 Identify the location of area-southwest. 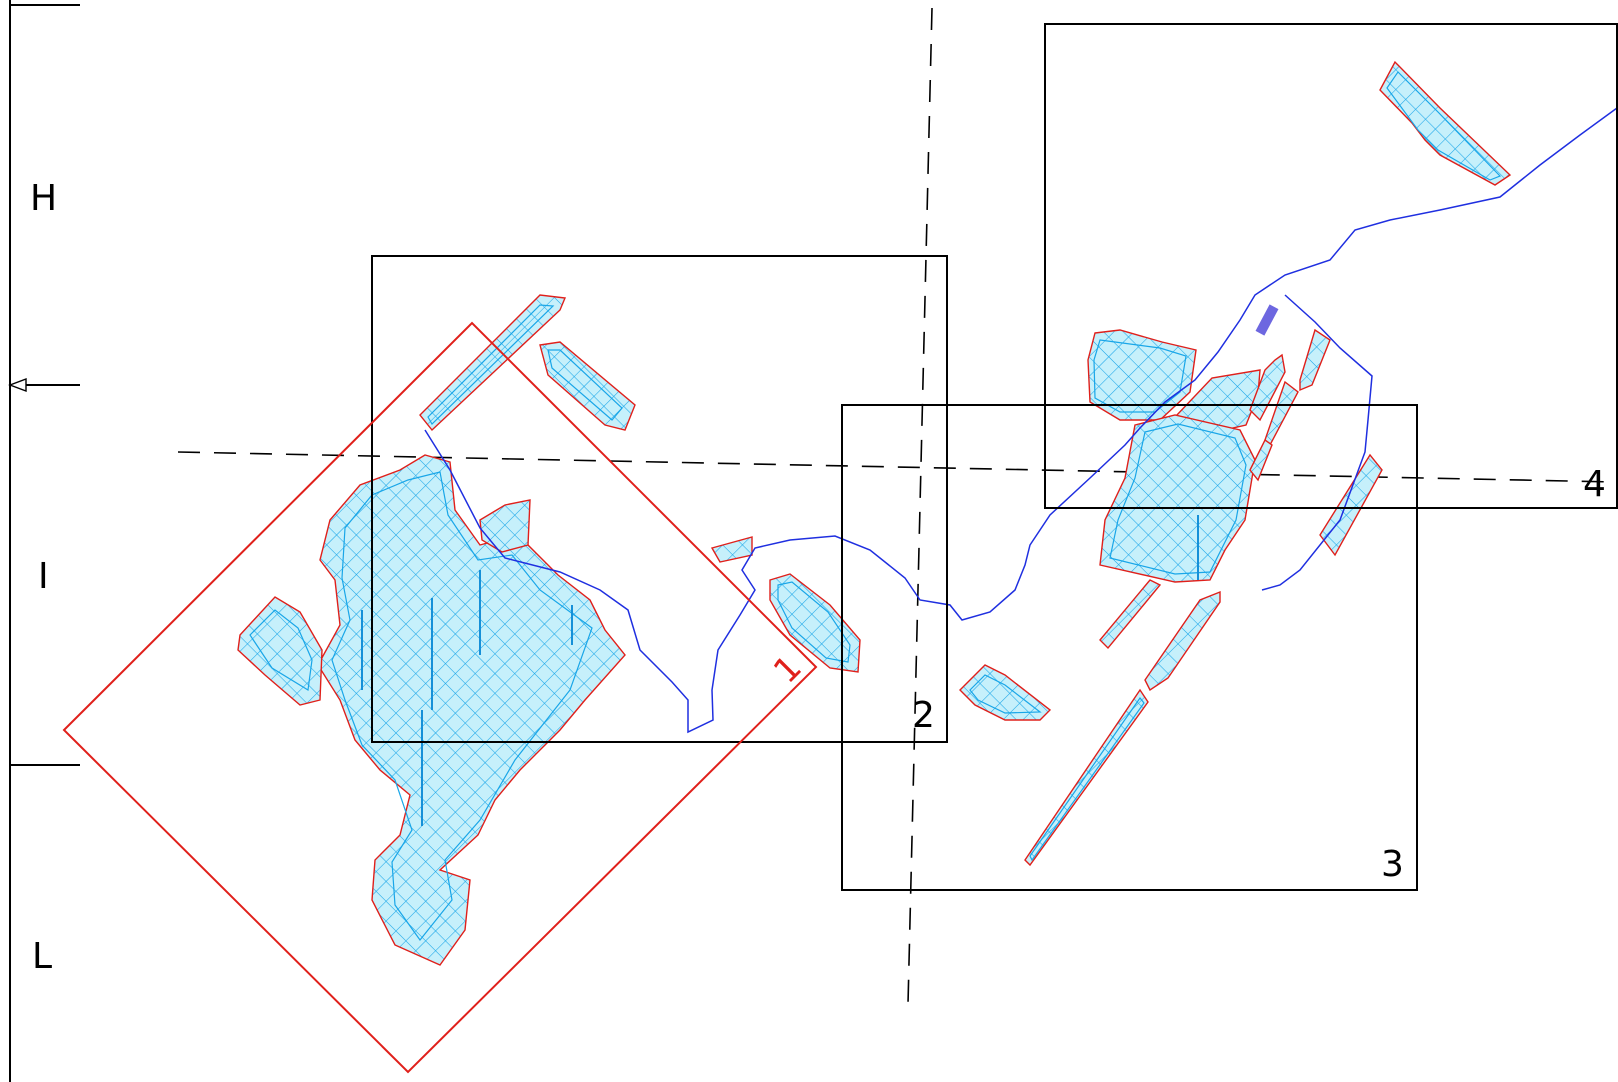
(1005, 692).